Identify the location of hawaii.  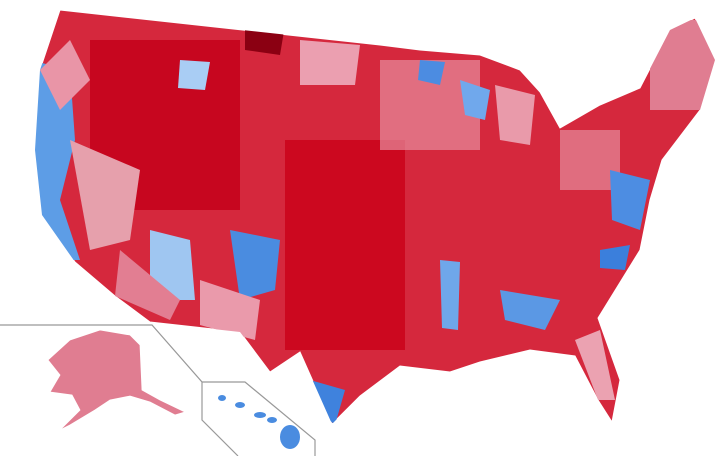
(259, 422).